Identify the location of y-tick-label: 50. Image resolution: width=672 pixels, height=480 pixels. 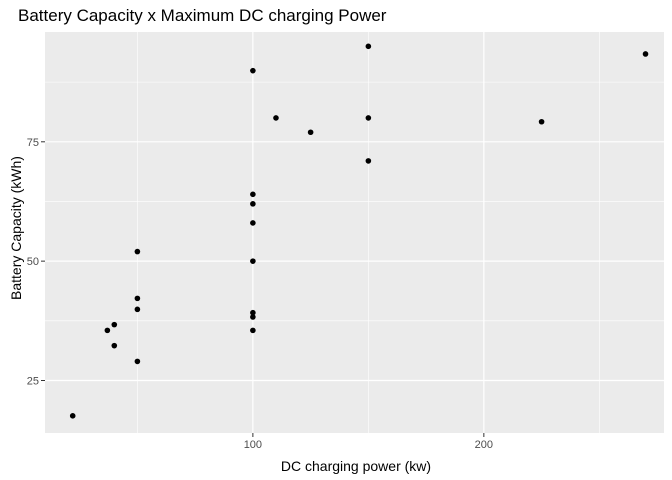
(33, 262).